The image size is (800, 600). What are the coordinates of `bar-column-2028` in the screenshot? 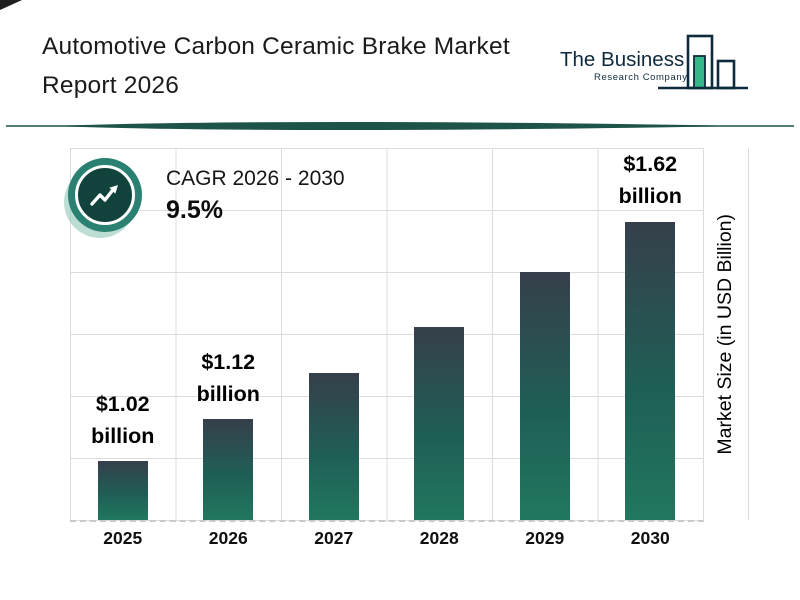 It's located at (440, 334).